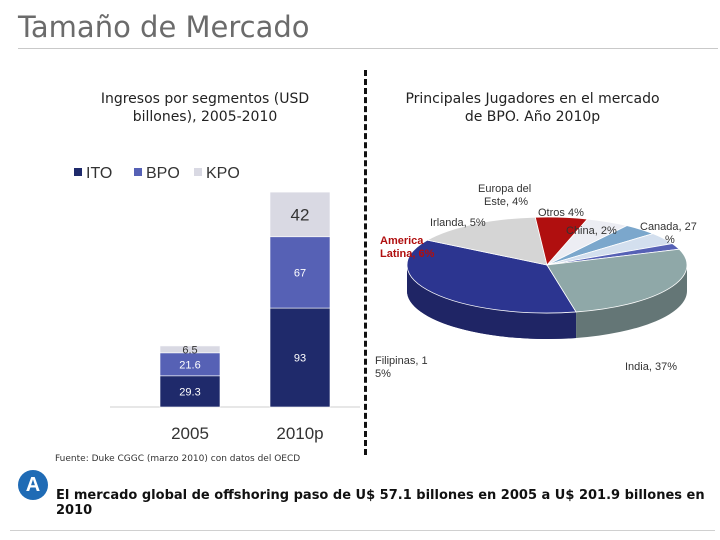 This screenshot has width=720, height=540. What do you see at coordinates (401, 367) in the screenshot?
I see `pie-label: Filipinas, 1 5%` at bounding box center [401, 367].